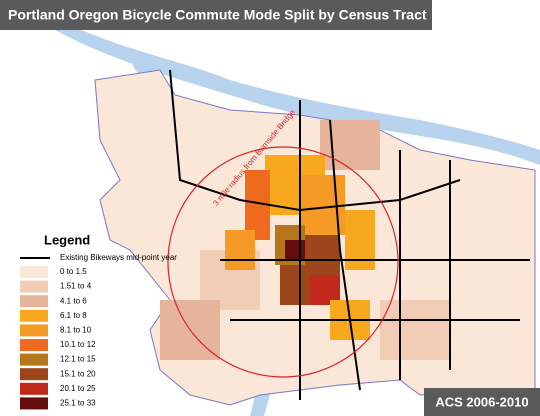 This screenshot has width=540, height=416. I want to click on badge-box, so click(482, 402).